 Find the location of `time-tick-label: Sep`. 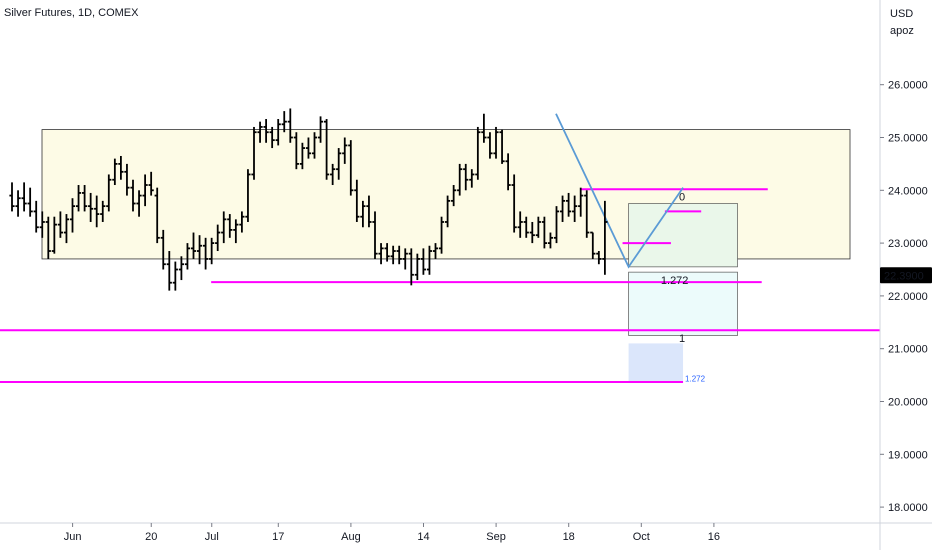

time-tick-label: Sep is located at coordinates (496, 537).